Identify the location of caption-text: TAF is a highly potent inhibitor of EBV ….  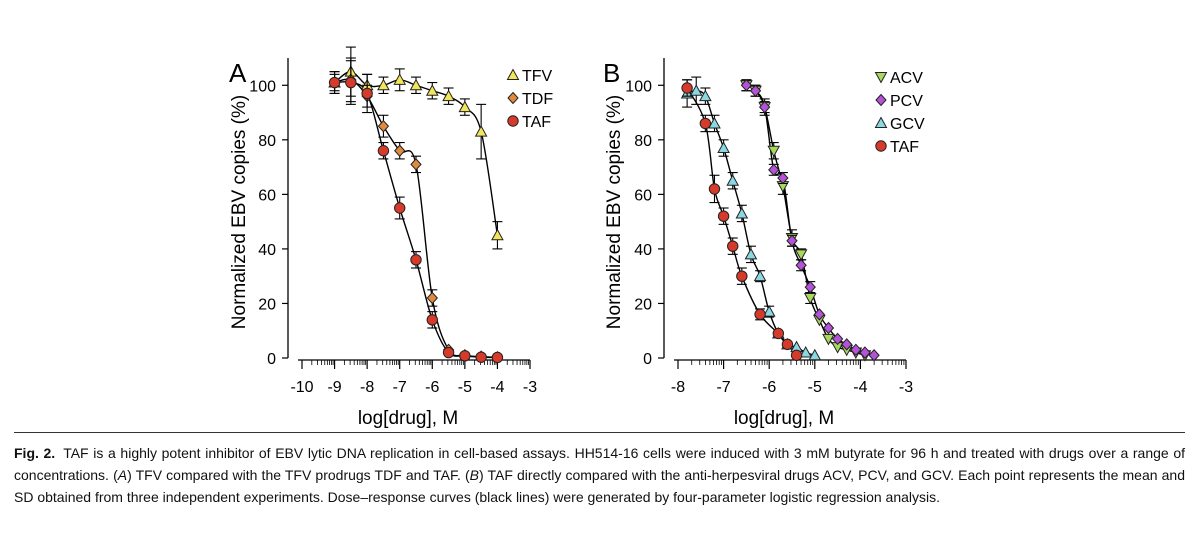
(599, 475).